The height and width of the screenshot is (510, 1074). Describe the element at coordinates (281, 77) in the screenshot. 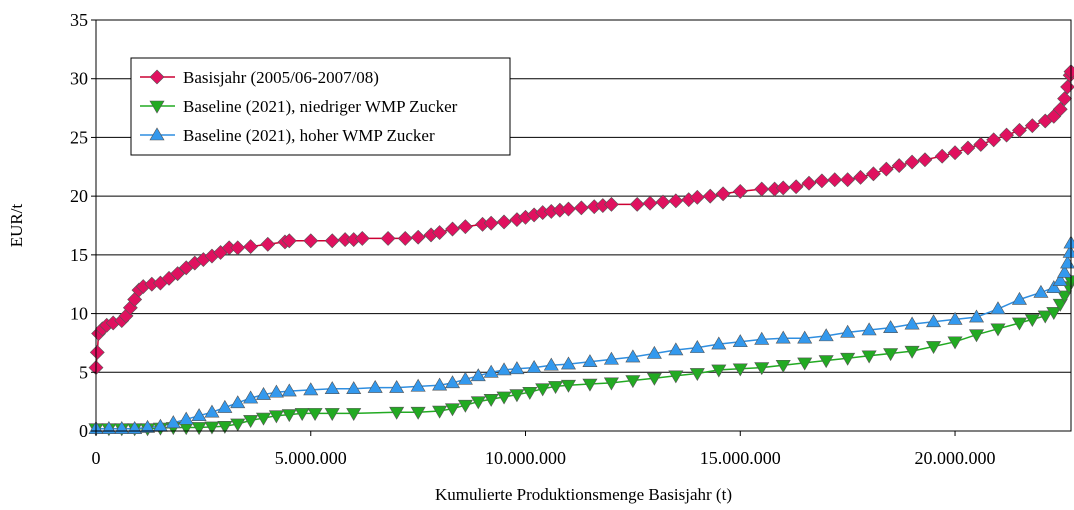

I see `legend-label-0: Basisjahr (2005/06-2007/08)` at that location.